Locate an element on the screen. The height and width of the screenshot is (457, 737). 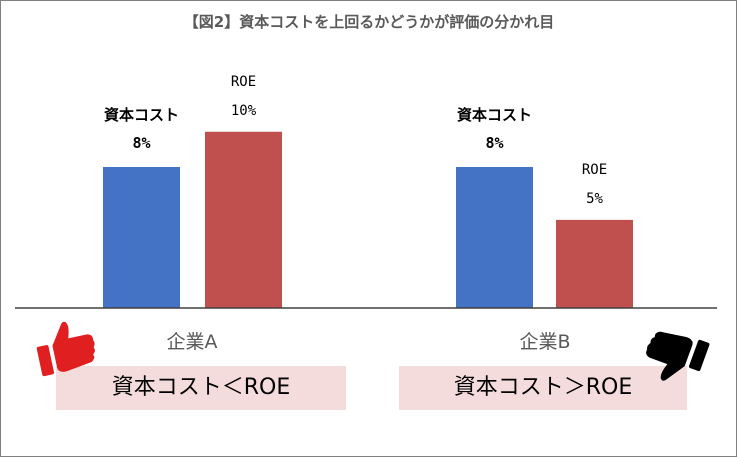
comparison-box-b: 資本コスト＞ROE is located at coordinates (543, 388).